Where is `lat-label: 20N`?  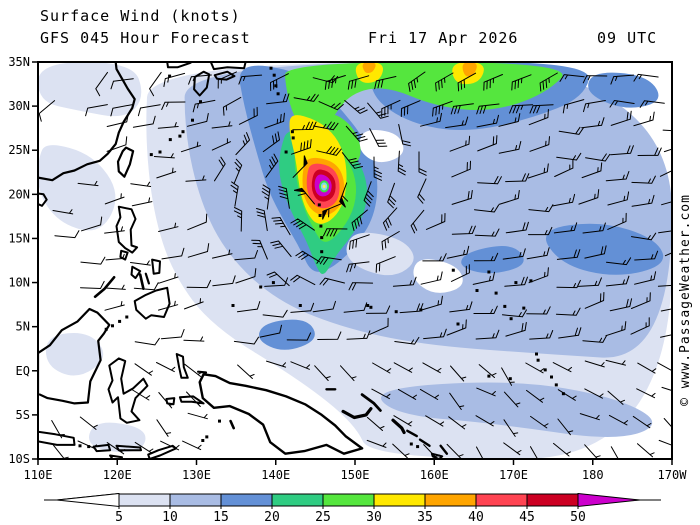 lat-label: 20N is located at coordinates (19, 194).